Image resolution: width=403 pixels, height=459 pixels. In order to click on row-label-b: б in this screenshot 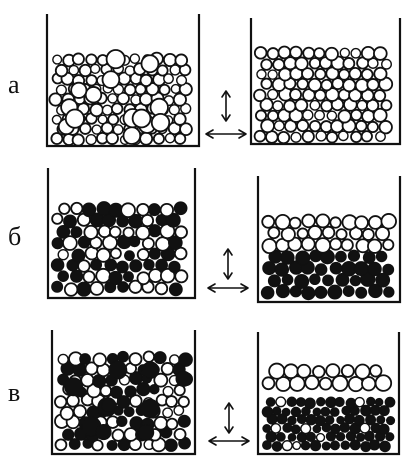, I will do `click(15, 236)`.